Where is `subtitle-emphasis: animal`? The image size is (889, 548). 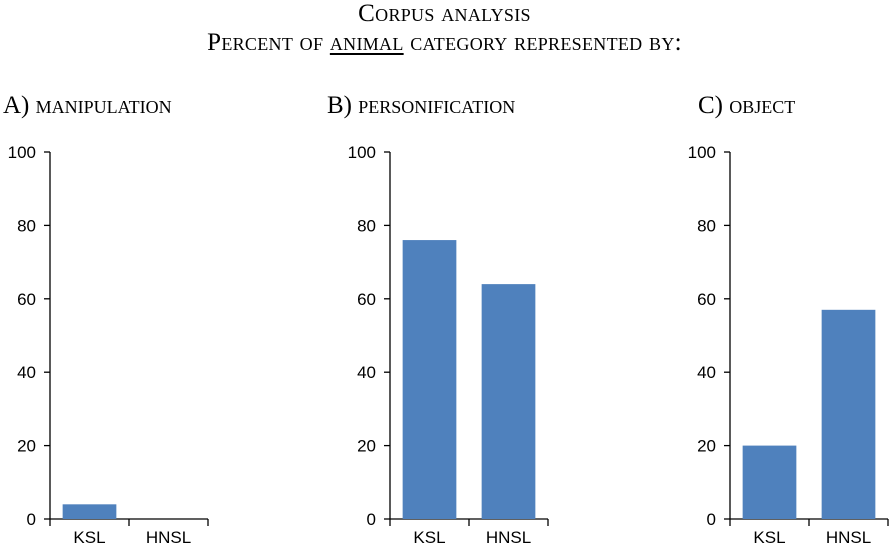
subtitle-emphasis: animal is located at coordinates (366, 42).